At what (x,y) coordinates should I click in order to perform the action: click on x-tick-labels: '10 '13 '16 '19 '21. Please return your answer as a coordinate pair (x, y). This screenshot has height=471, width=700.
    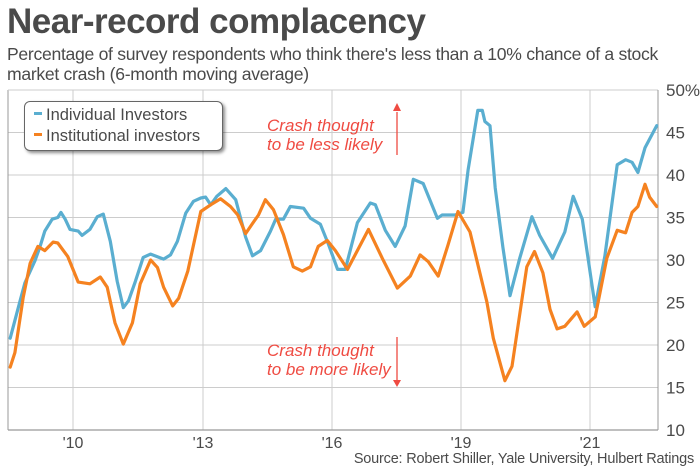
    Looking at the image, I should click on (332, 443).